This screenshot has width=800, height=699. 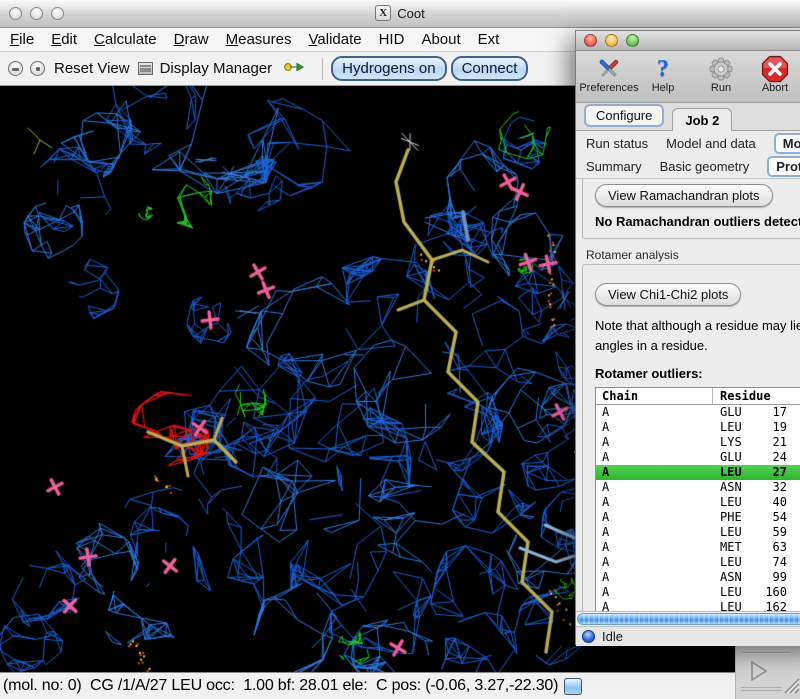 I want to click on table-row: A ASN 32, so click(x=694, y=487).